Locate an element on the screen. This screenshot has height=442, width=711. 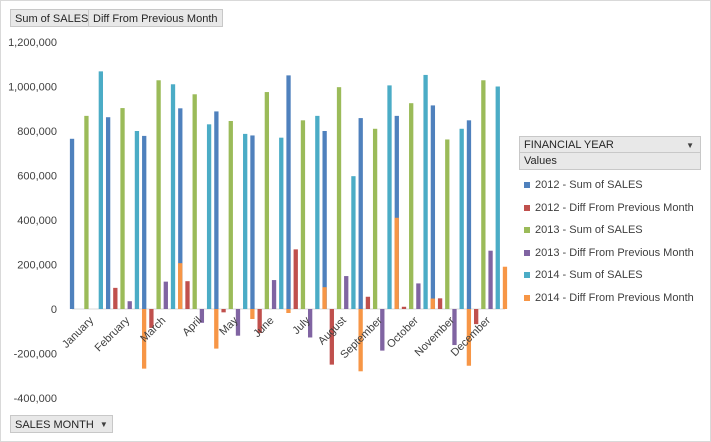
y-tick-label: -400,000 is located at coordinates (35, 399).